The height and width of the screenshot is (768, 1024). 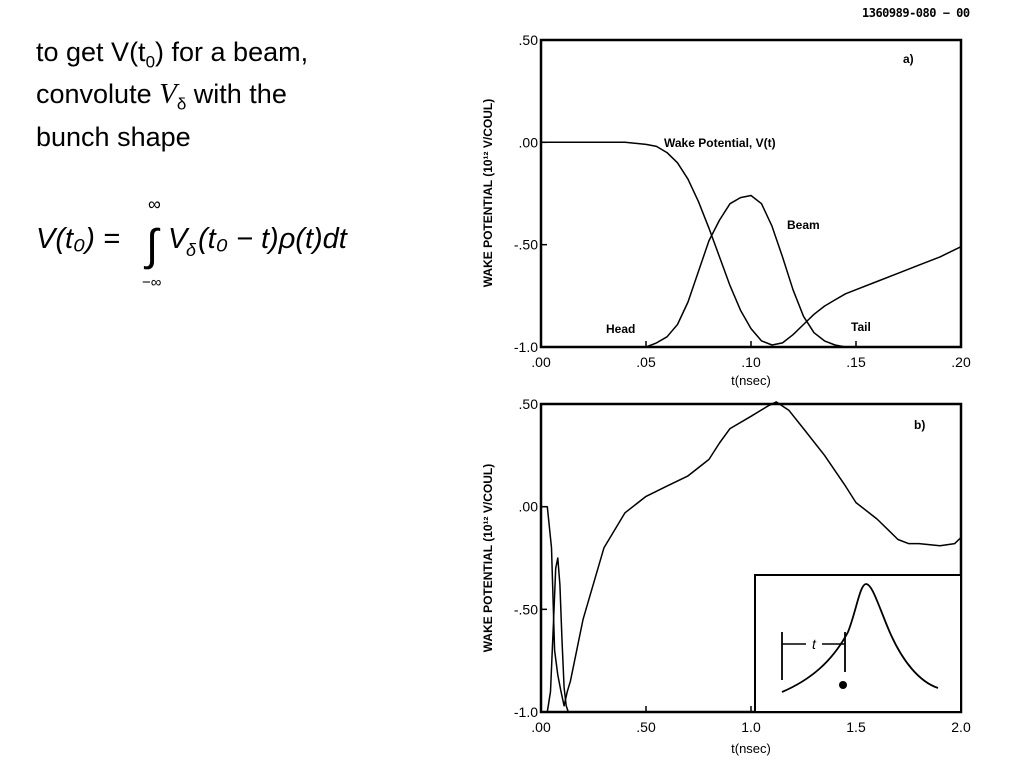 What do you see at coordinates (172, 54) in the screenshot?
I see `intro-line-1: to get V(t0) for a beam,` at bounding box center [172, 54].